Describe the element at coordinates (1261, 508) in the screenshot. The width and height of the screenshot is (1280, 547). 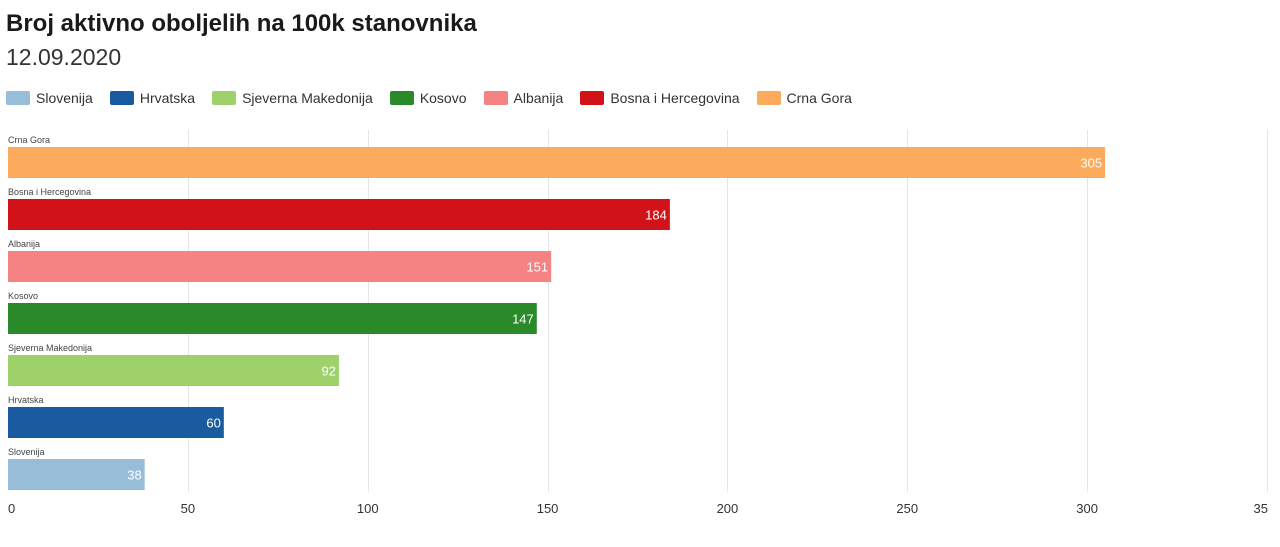
I see `x-tick-label: 35` at that location.